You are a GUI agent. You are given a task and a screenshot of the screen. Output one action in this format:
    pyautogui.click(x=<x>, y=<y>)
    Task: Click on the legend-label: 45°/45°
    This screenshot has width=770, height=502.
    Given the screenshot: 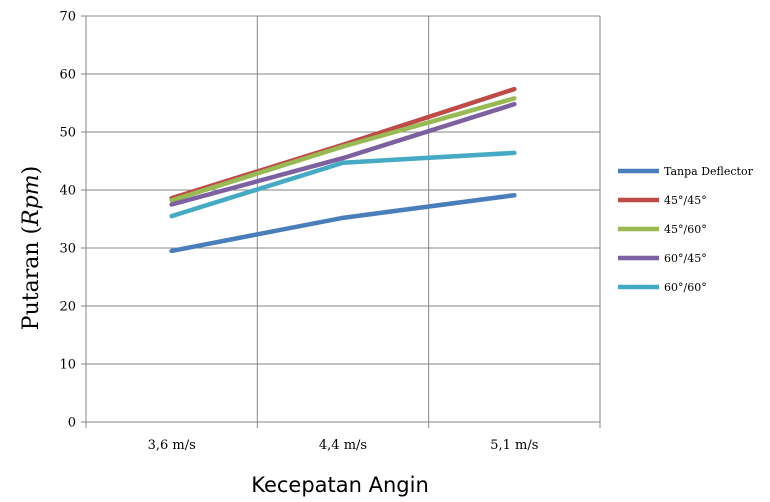 What is the action you would take?
    pyautogui.click(x=685, y=200)
    